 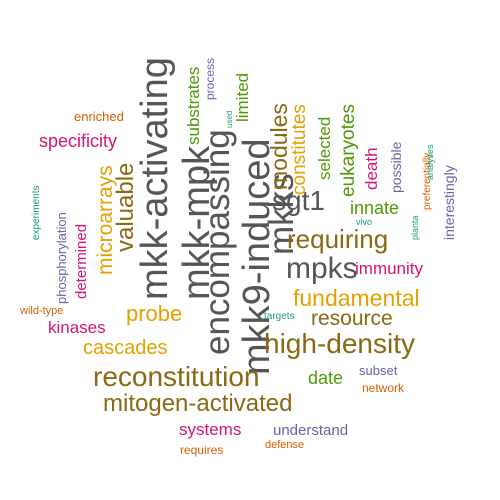 What do you see at coordinates (242, 97) in the screenshot?
I see `word-limited: limited` at bounding box center [242, 97].